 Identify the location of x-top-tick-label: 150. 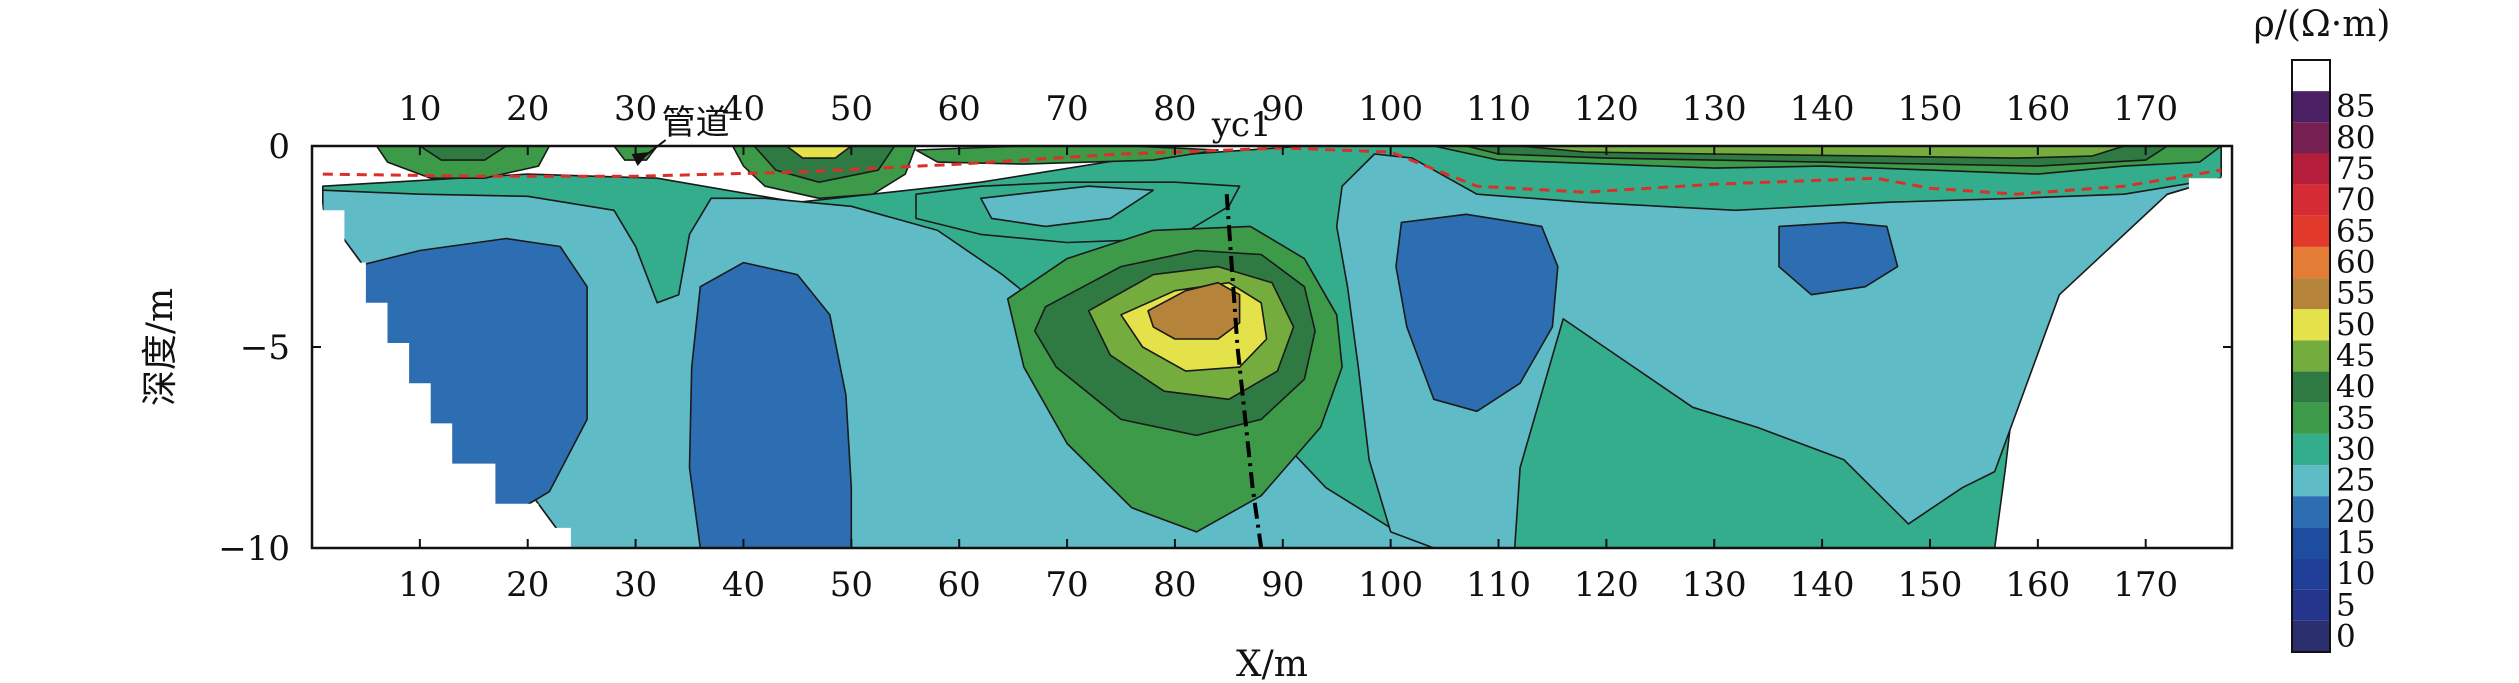
(1930, 109).